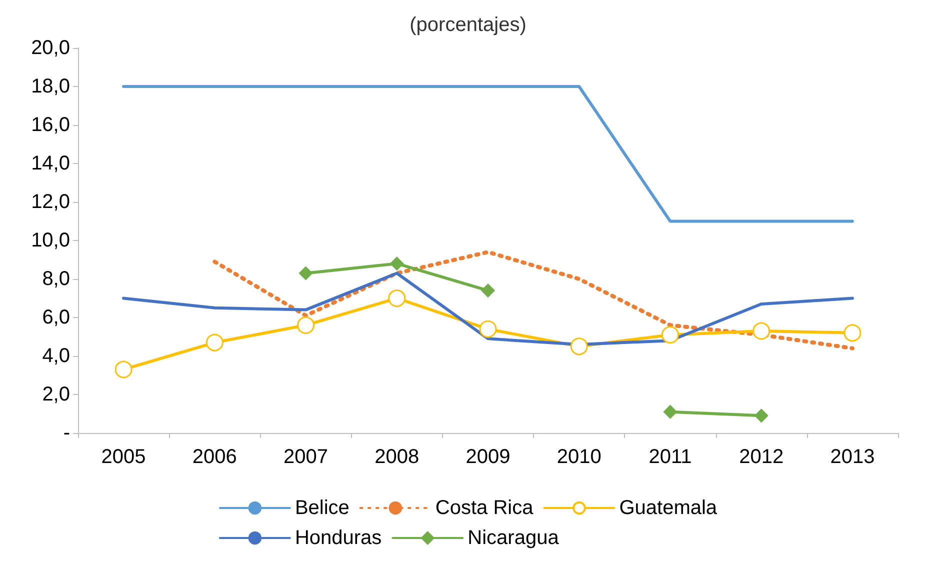 The image size is (940, 573). What do you see at coordinates (56, 395) in the screenshot?
I see `y-tick-label: 2,0` at bounding box center [56, 395].